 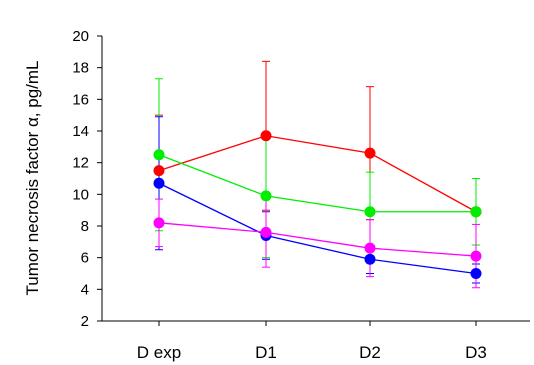 What do you see at coordinates (159, 352) in the screenshot?
I see `x-tick-label: D exp` at bounding box center [159, 352].